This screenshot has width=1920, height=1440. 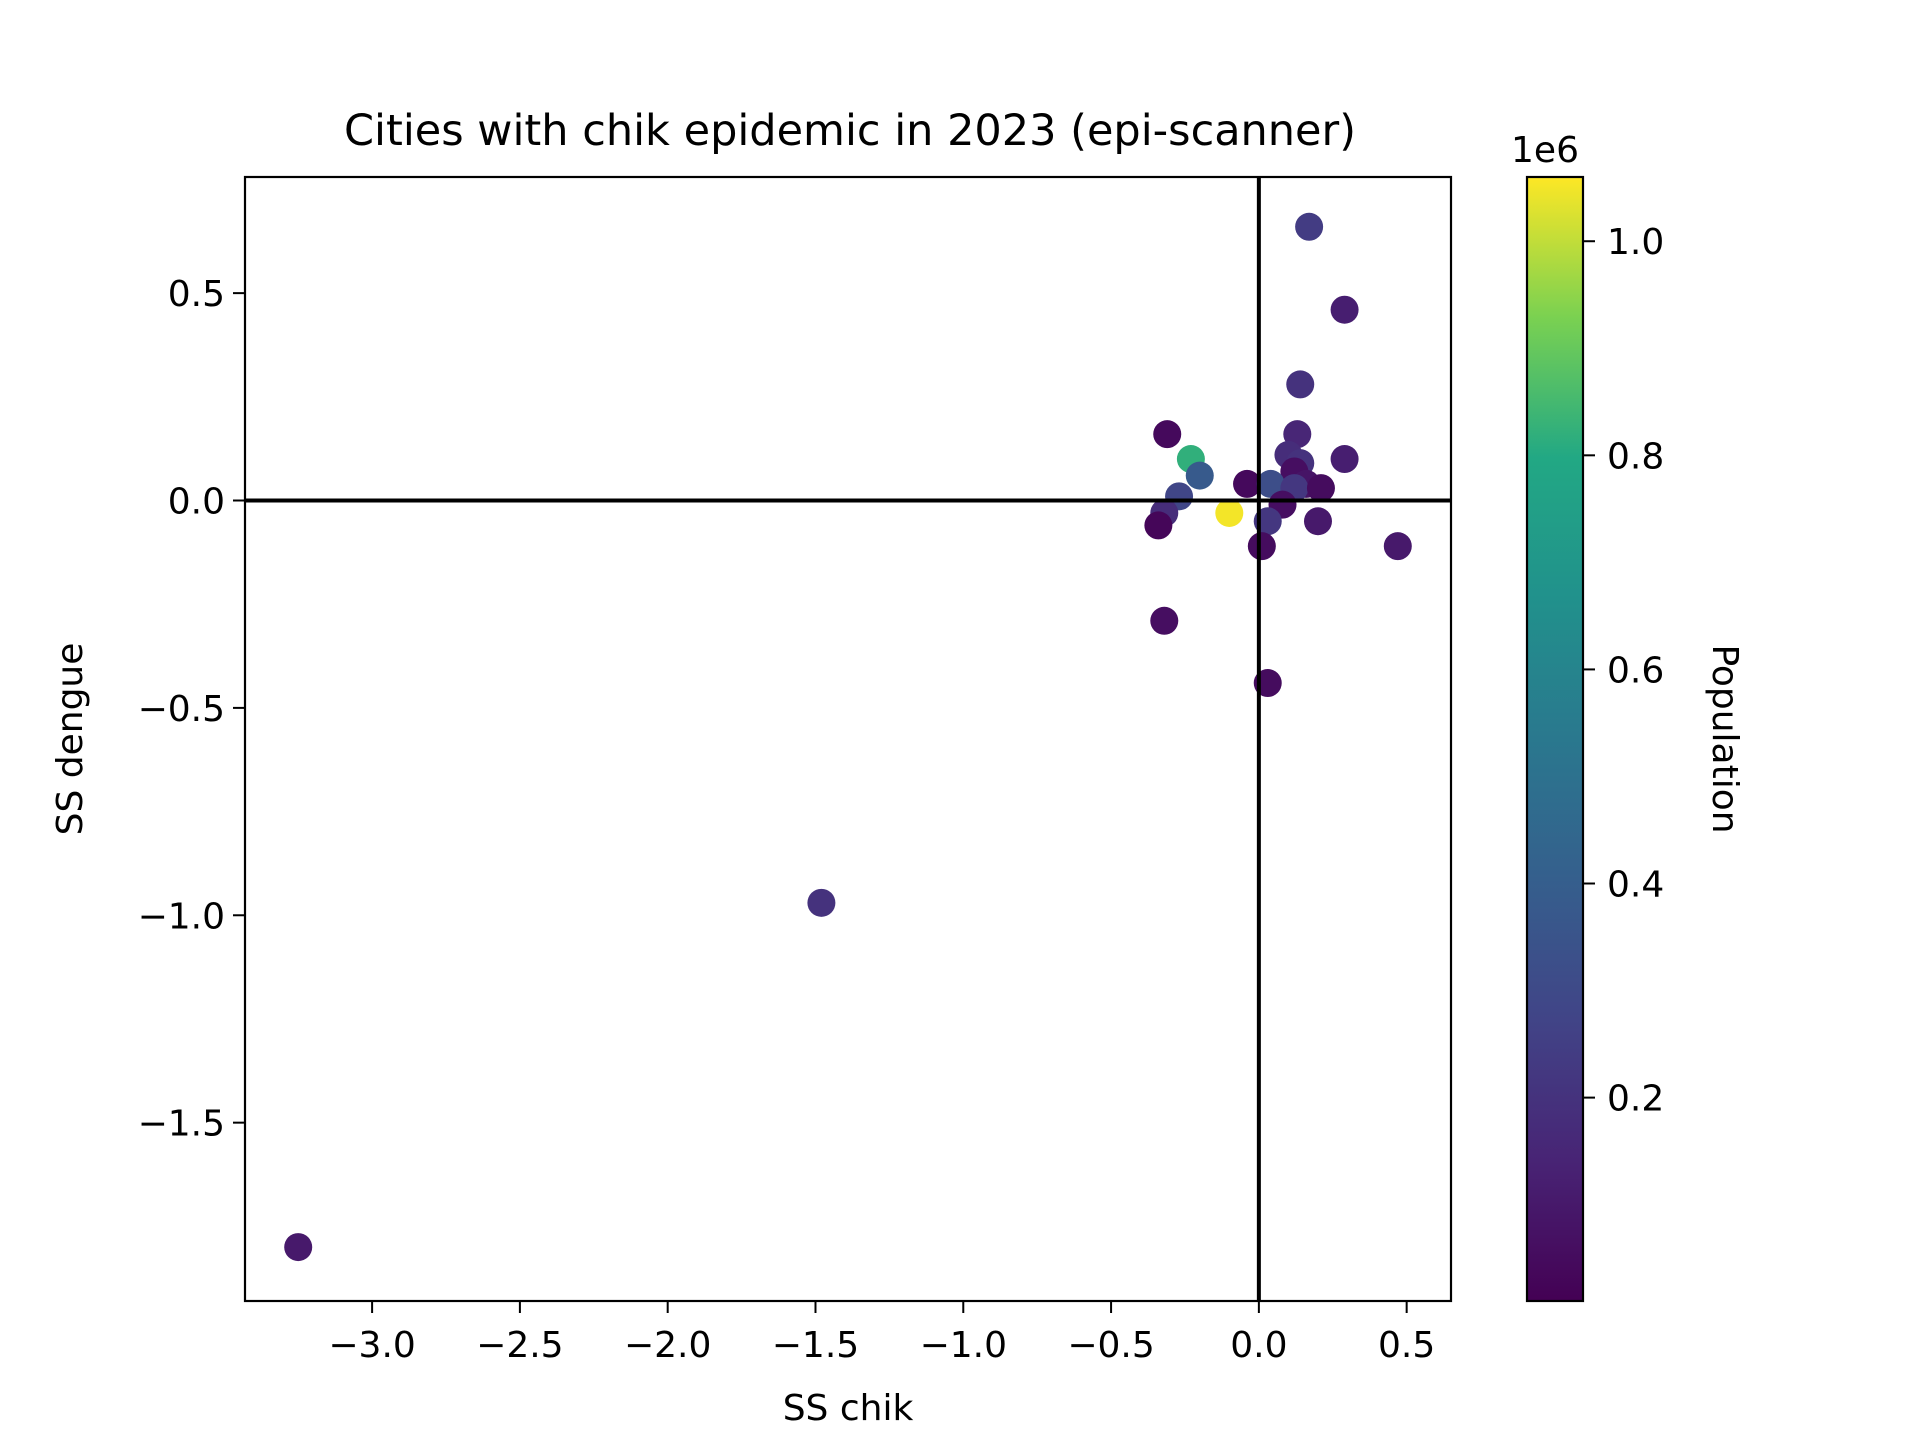 I want to click on colorbar-label: Population, so click(x=1724, y=738).